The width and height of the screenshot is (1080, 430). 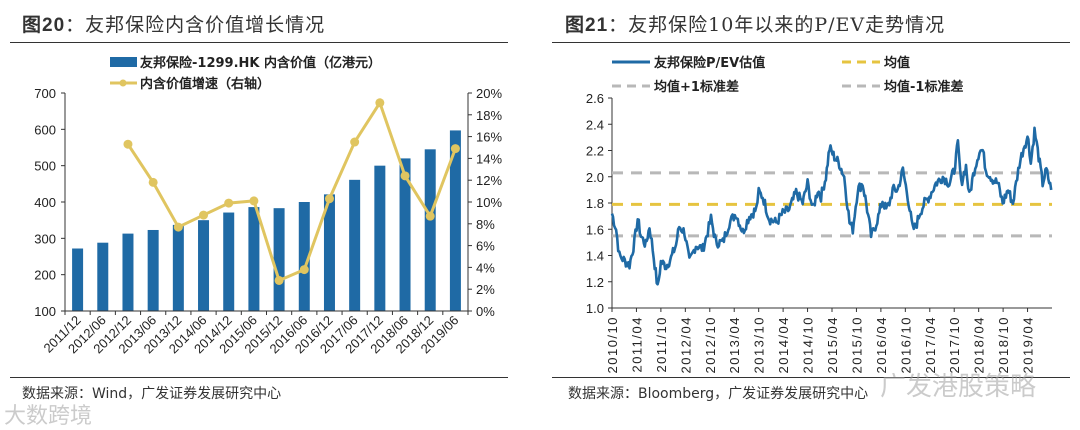 I want to click on bar-2013/06, so click(x=153, y=270).